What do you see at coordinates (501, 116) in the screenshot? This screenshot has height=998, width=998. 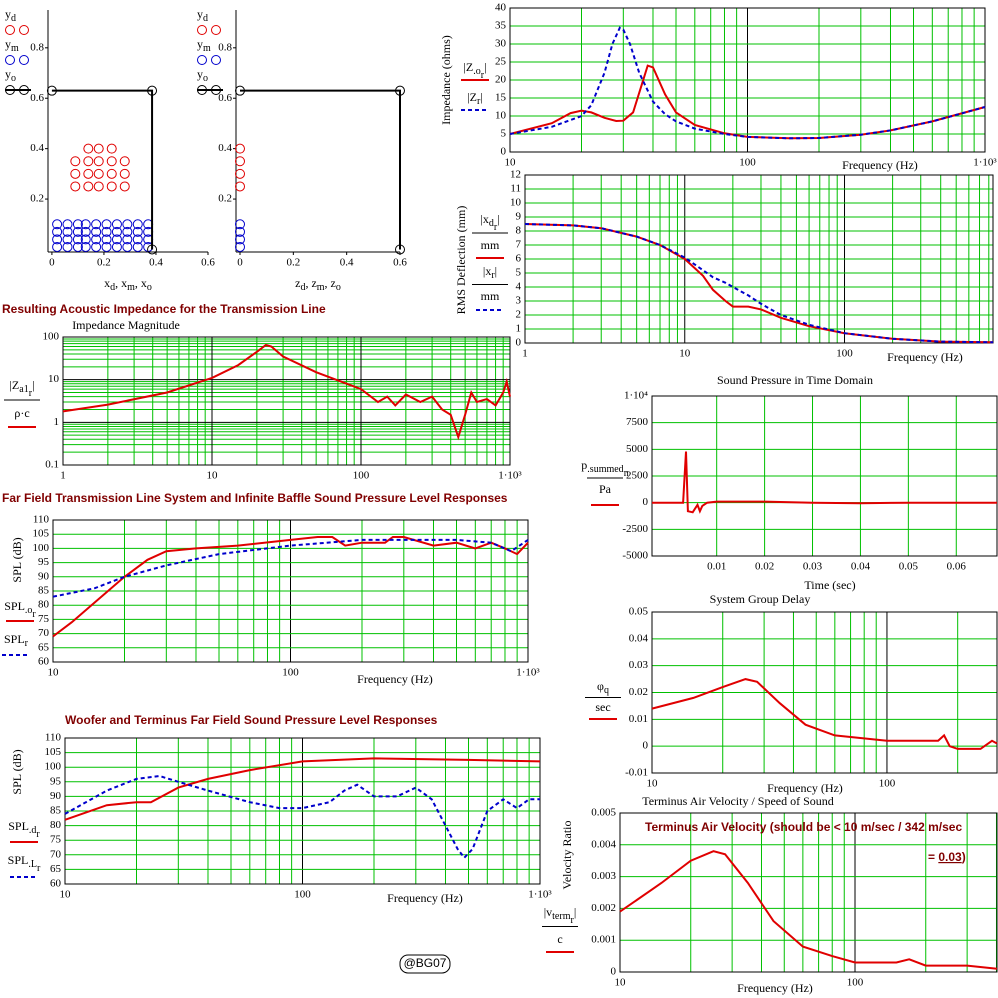 I see `y-tick-label: 10` at bounding box center [501, 116].